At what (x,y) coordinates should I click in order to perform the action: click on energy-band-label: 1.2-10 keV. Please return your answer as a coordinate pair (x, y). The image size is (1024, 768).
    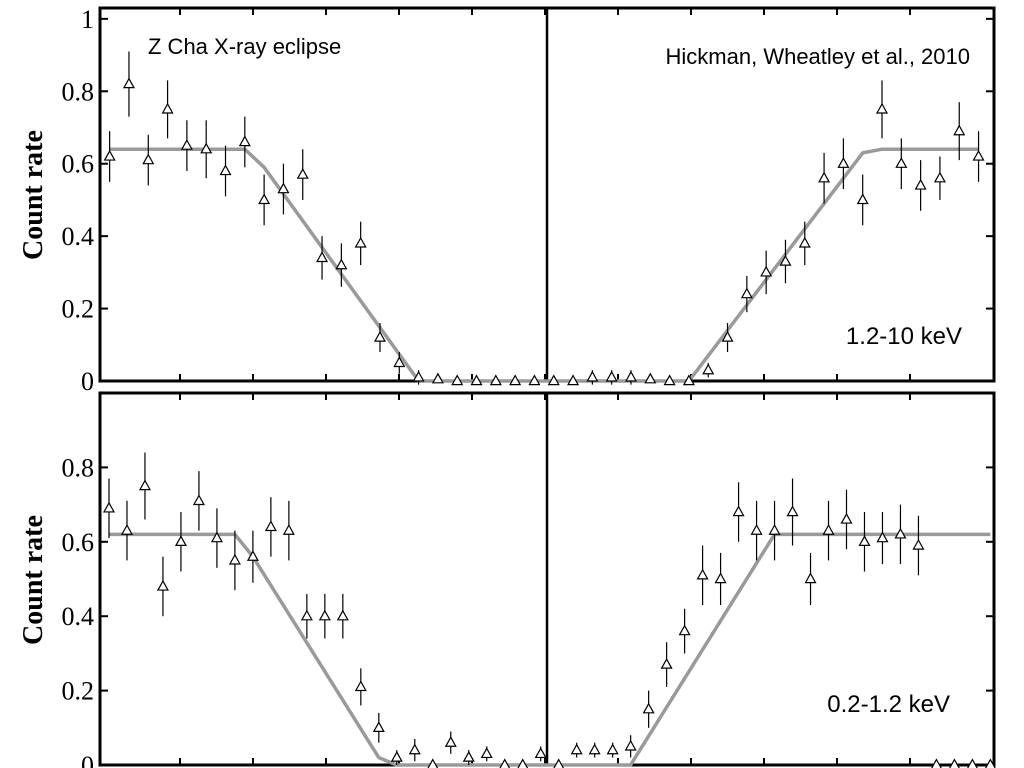
    Looking at the image, I should click on (904, 336).